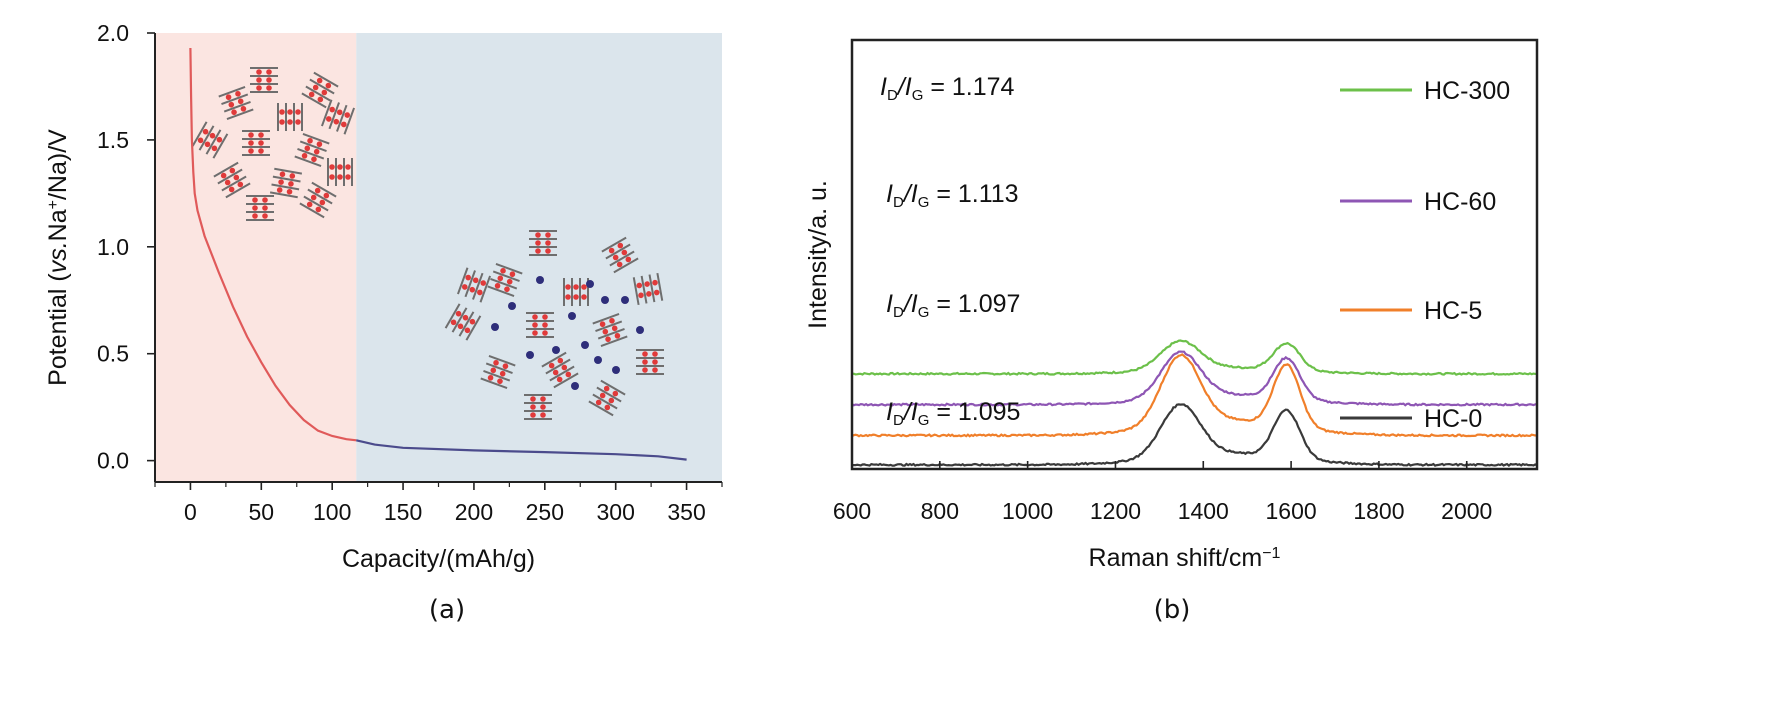 This screenshot has height=703, width=1772. Describe the element at coordinates (262, 512) in the screenshot. I see `x-tick-label: 50` at that location.